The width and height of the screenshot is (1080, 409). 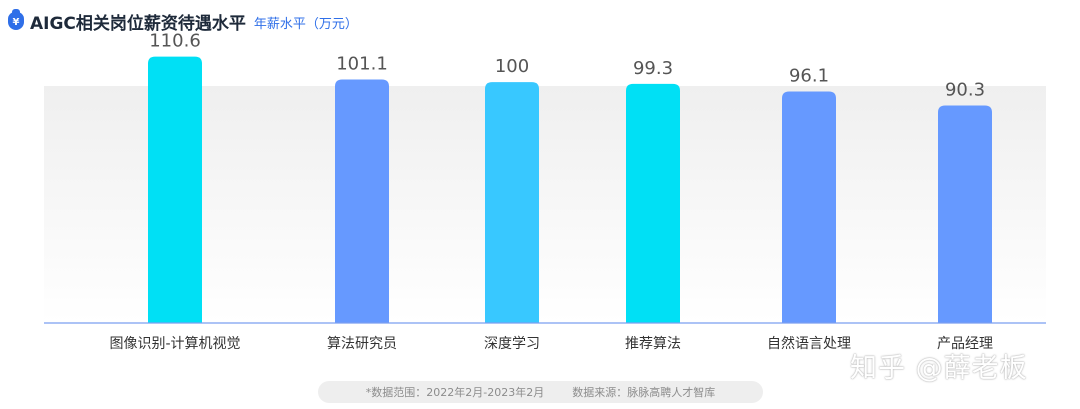 I want to click on category-label-3: 推荐算法, so click(x=653, y=344).